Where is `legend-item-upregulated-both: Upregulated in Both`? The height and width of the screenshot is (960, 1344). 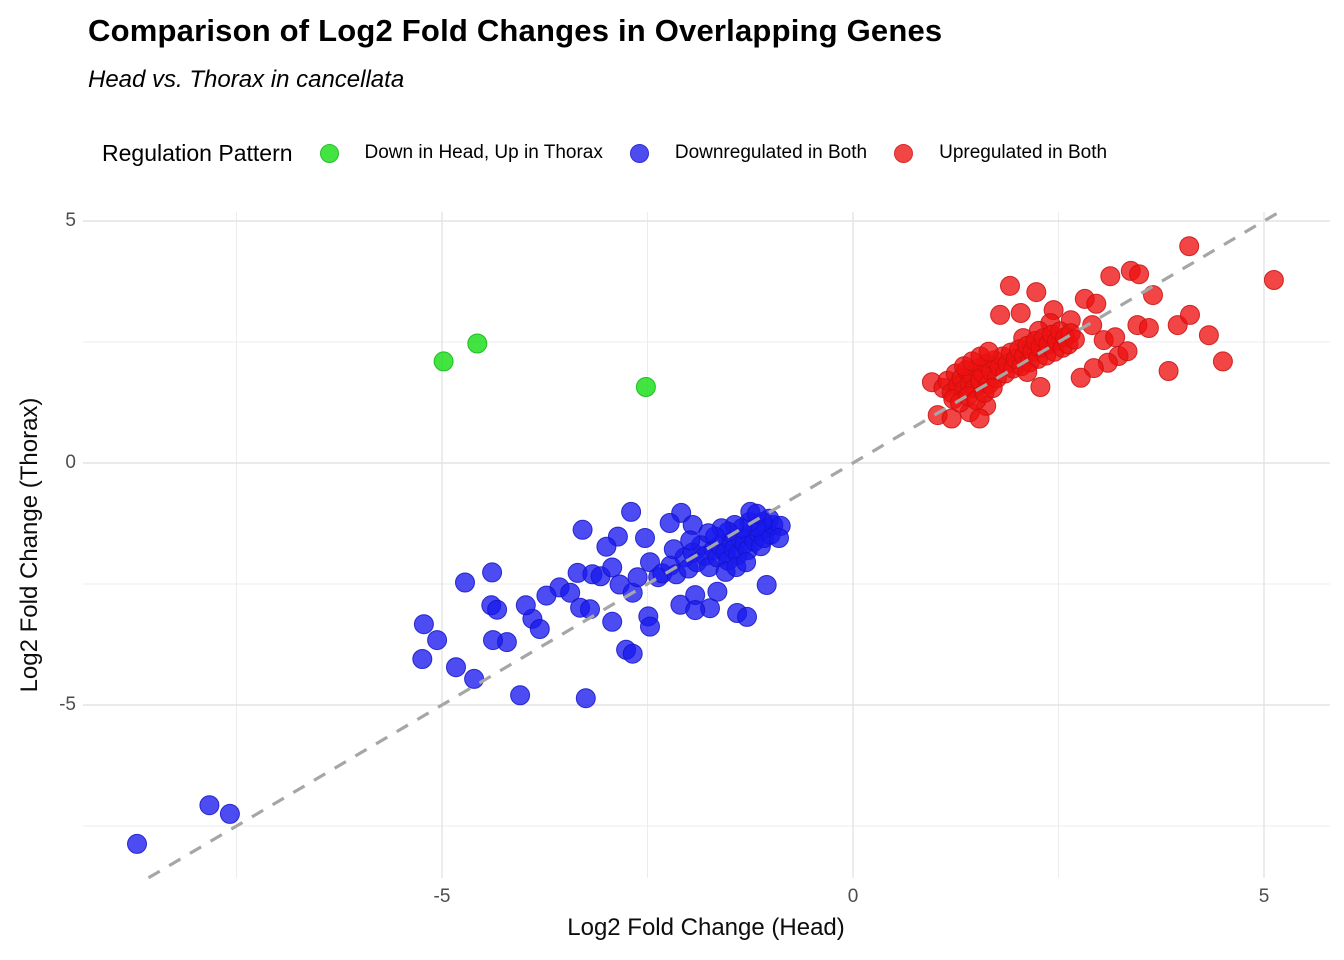 legend-item-upregulated-both: Upregulated in Both is located at coordinates (1000, 153).